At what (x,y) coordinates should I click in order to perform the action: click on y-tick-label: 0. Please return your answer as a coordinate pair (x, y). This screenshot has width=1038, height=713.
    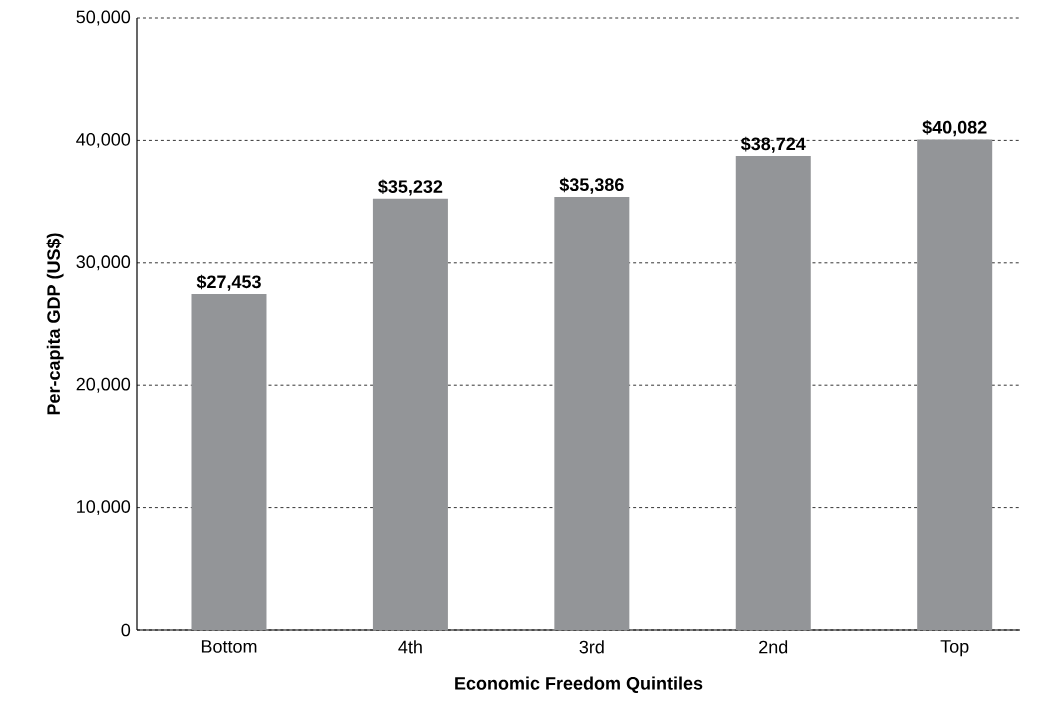
    Looking at the image, I should click on (126, 630).